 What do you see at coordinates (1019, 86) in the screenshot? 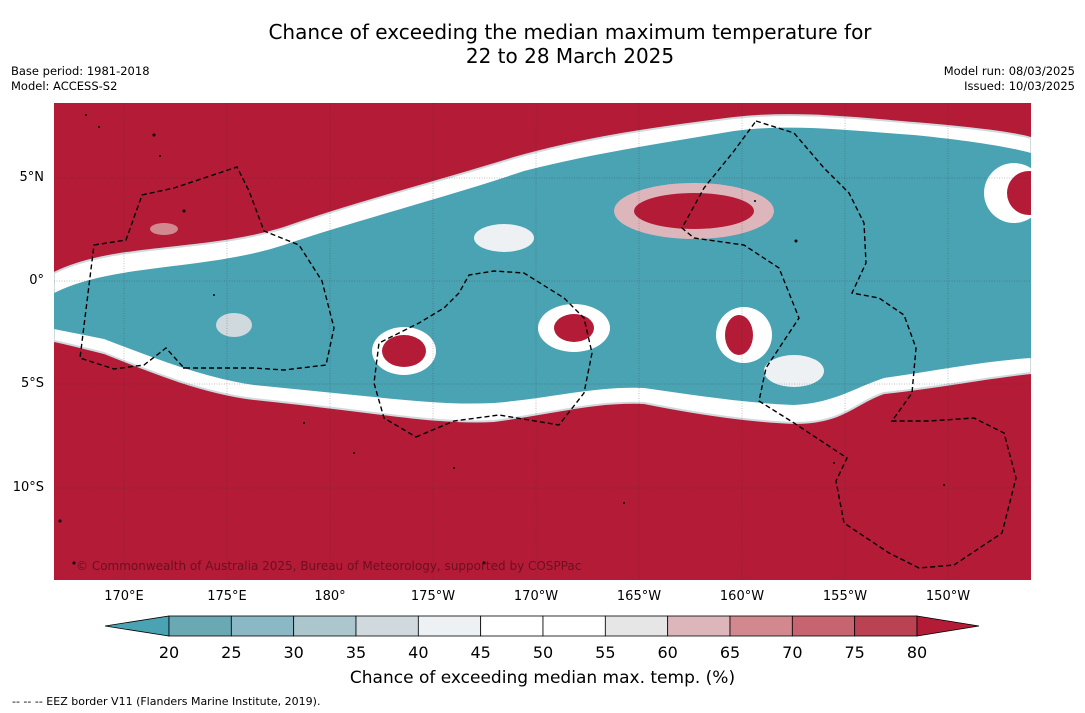
I see `issued-date: Issued: 10/03/2025` at bounding box center [1019, 86].